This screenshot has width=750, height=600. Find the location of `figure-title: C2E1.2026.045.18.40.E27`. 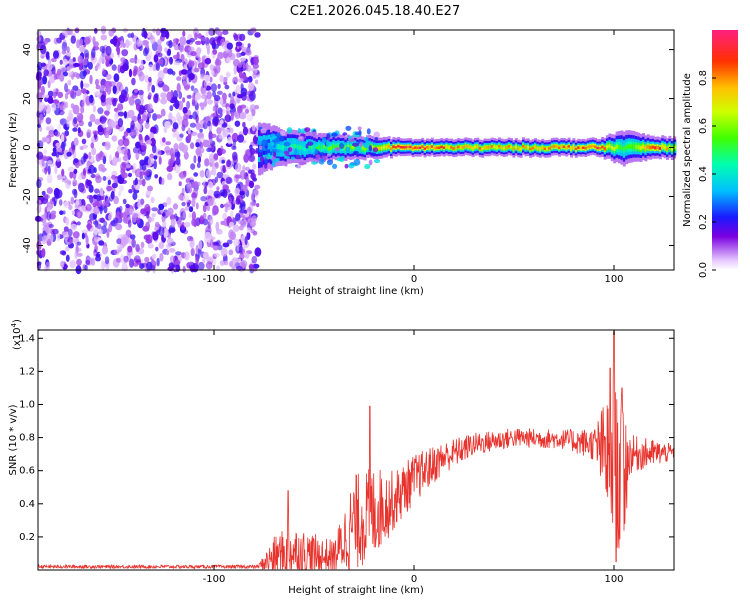

figure-title: C2E1.2026.045.18.40.E27 is located at coordinates (375, 11).